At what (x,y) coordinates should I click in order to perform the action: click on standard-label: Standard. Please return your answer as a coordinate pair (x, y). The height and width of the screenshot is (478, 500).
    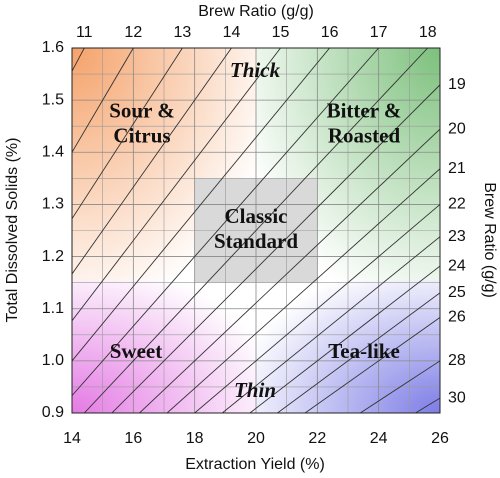
    Looking at the image, I should click on (256, 241).